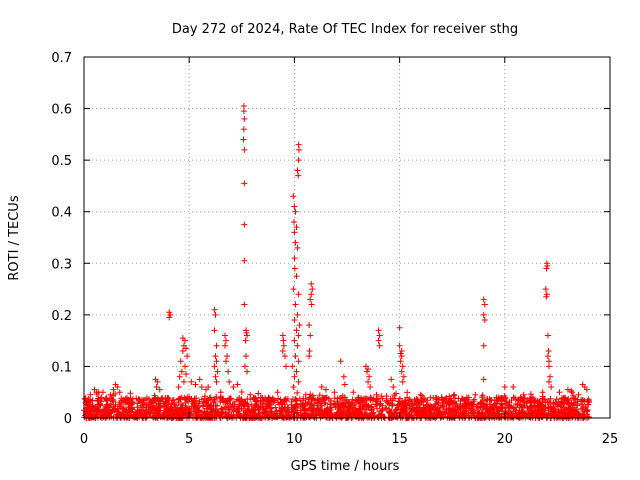 This screenshot has width=640, height=480. Describe the element at coordinates (61, 367) in the screenshot. I see `y-tick-label: 0.1` at that location.